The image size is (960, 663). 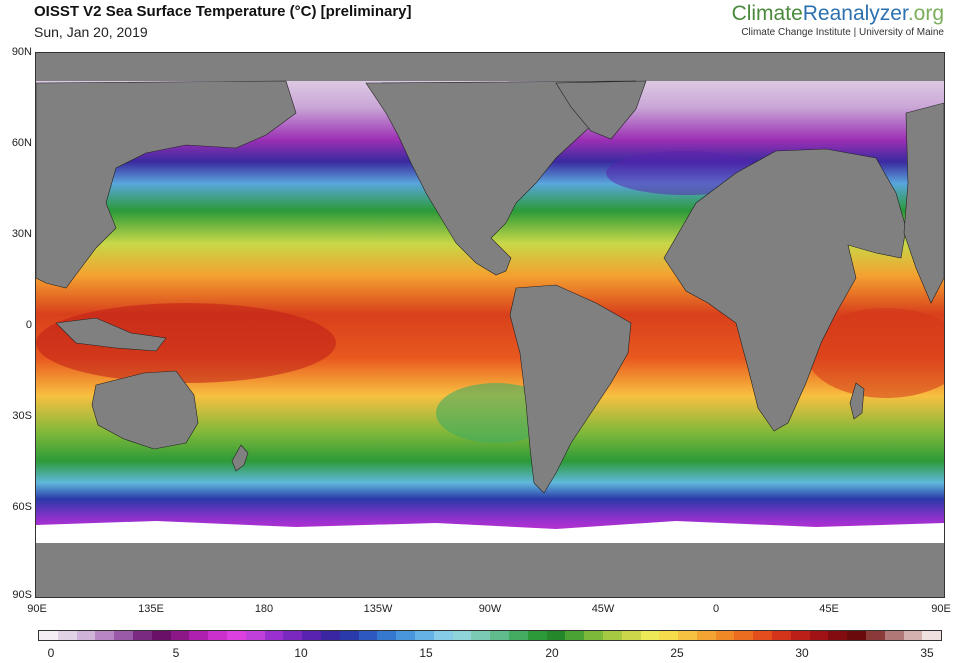 What do you see at coordinates (923, 203) in the screenshot?
I see `europe-asia-east` at bounding box center [923, 203].